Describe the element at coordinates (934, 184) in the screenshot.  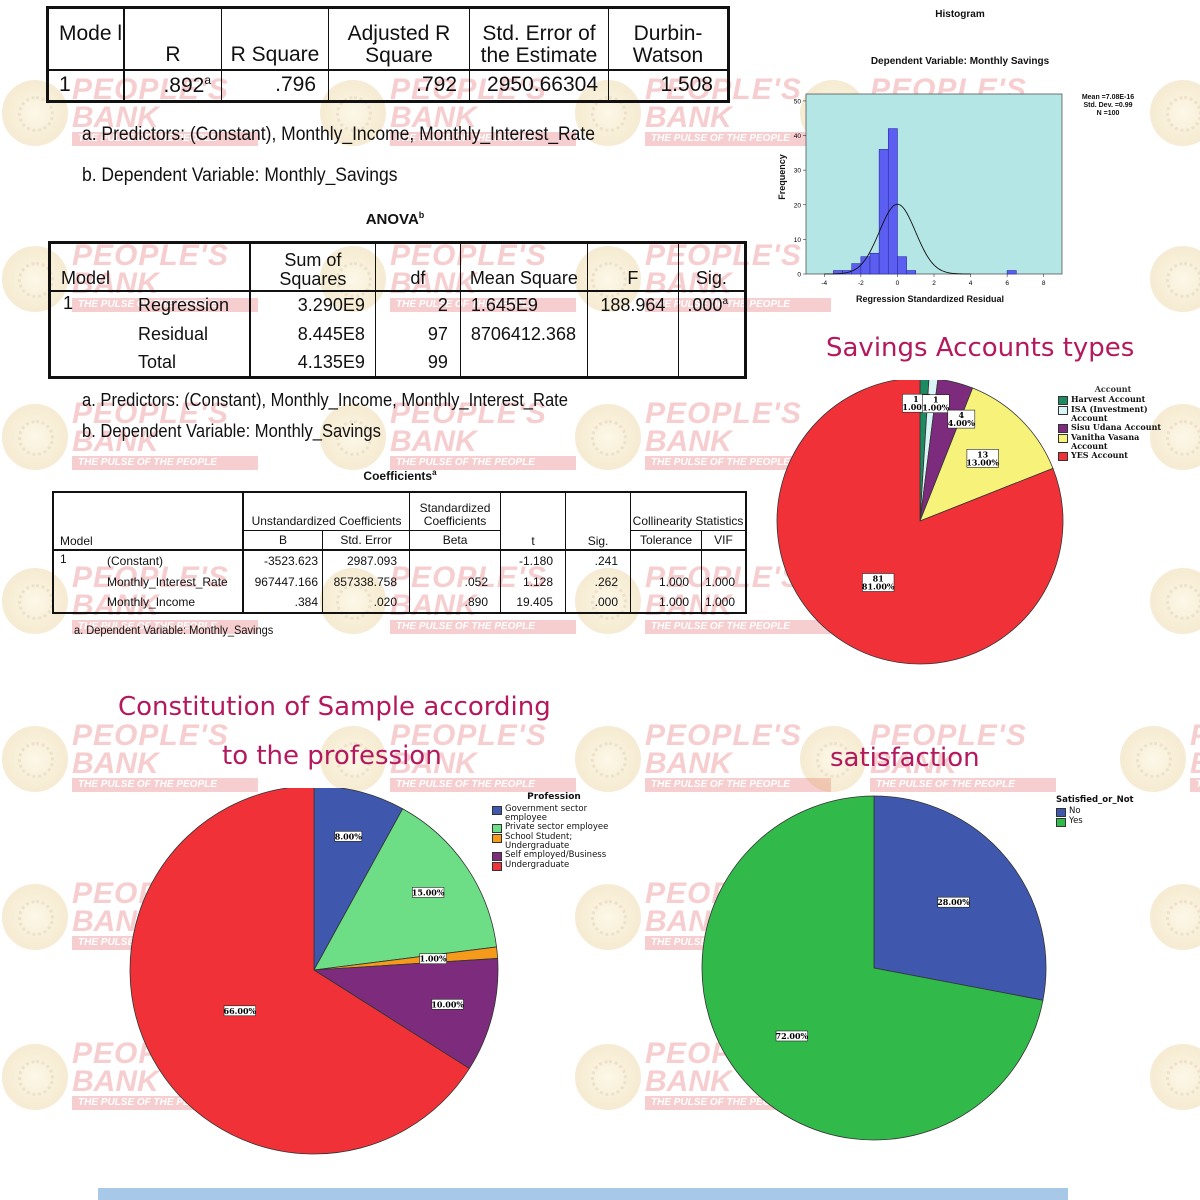
I see `histogram-plot-area` at that location.